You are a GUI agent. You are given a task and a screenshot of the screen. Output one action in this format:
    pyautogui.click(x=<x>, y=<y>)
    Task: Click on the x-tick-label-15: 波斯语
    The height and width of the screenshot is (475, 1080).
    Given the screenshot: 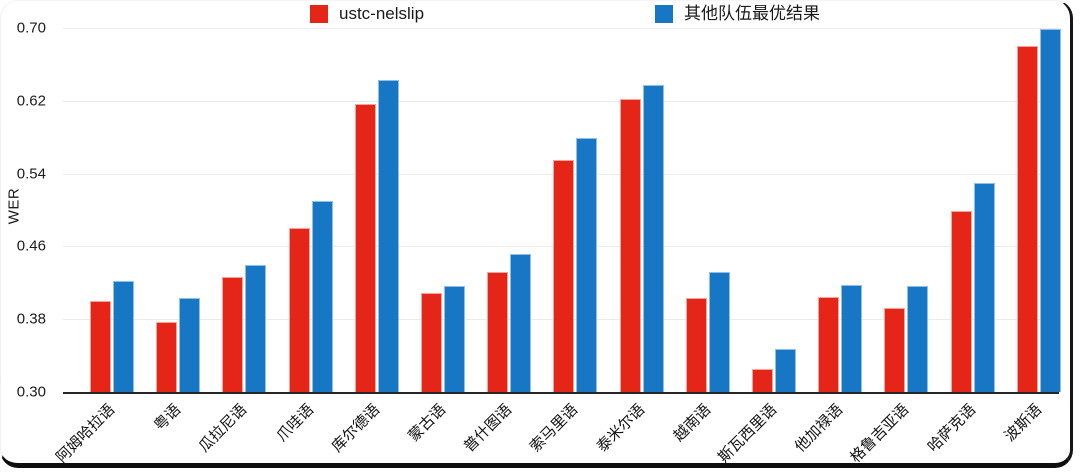 What is the action you would take?
    pyautogui.click(x=1023, y=423)
    